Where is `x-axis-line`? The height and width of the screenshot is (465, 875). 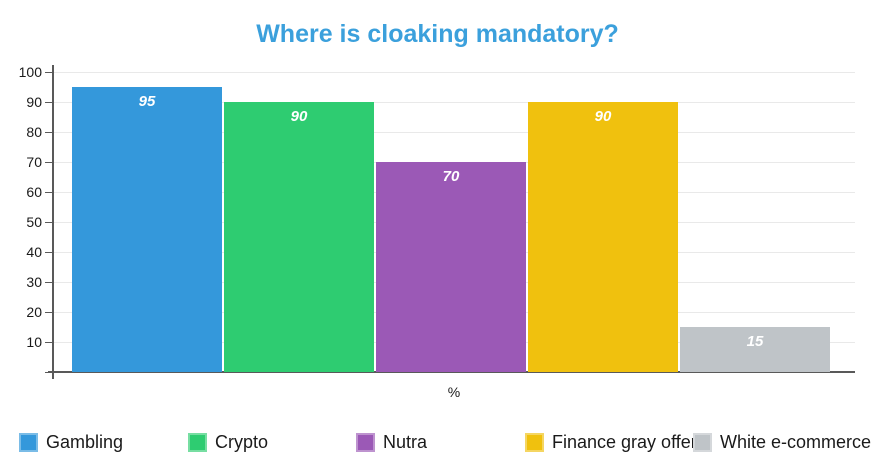 x-axis-line is located at coordinates (451, 372).